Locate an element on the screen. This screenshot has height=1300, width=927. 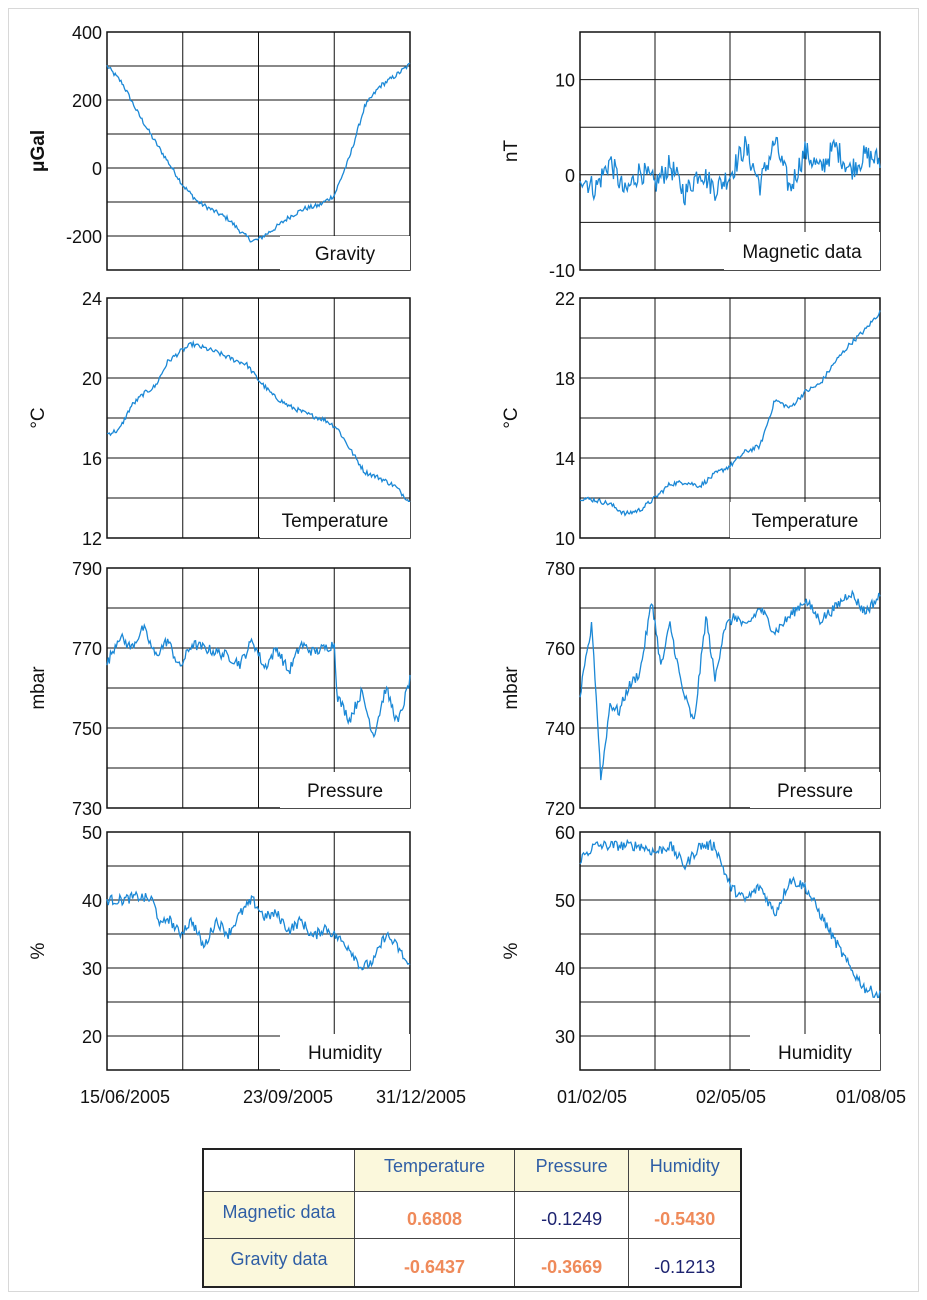
table-row: Magnetic data 0.6808 -0.1249 -0.5430 is located at coordinates (472, 1215).